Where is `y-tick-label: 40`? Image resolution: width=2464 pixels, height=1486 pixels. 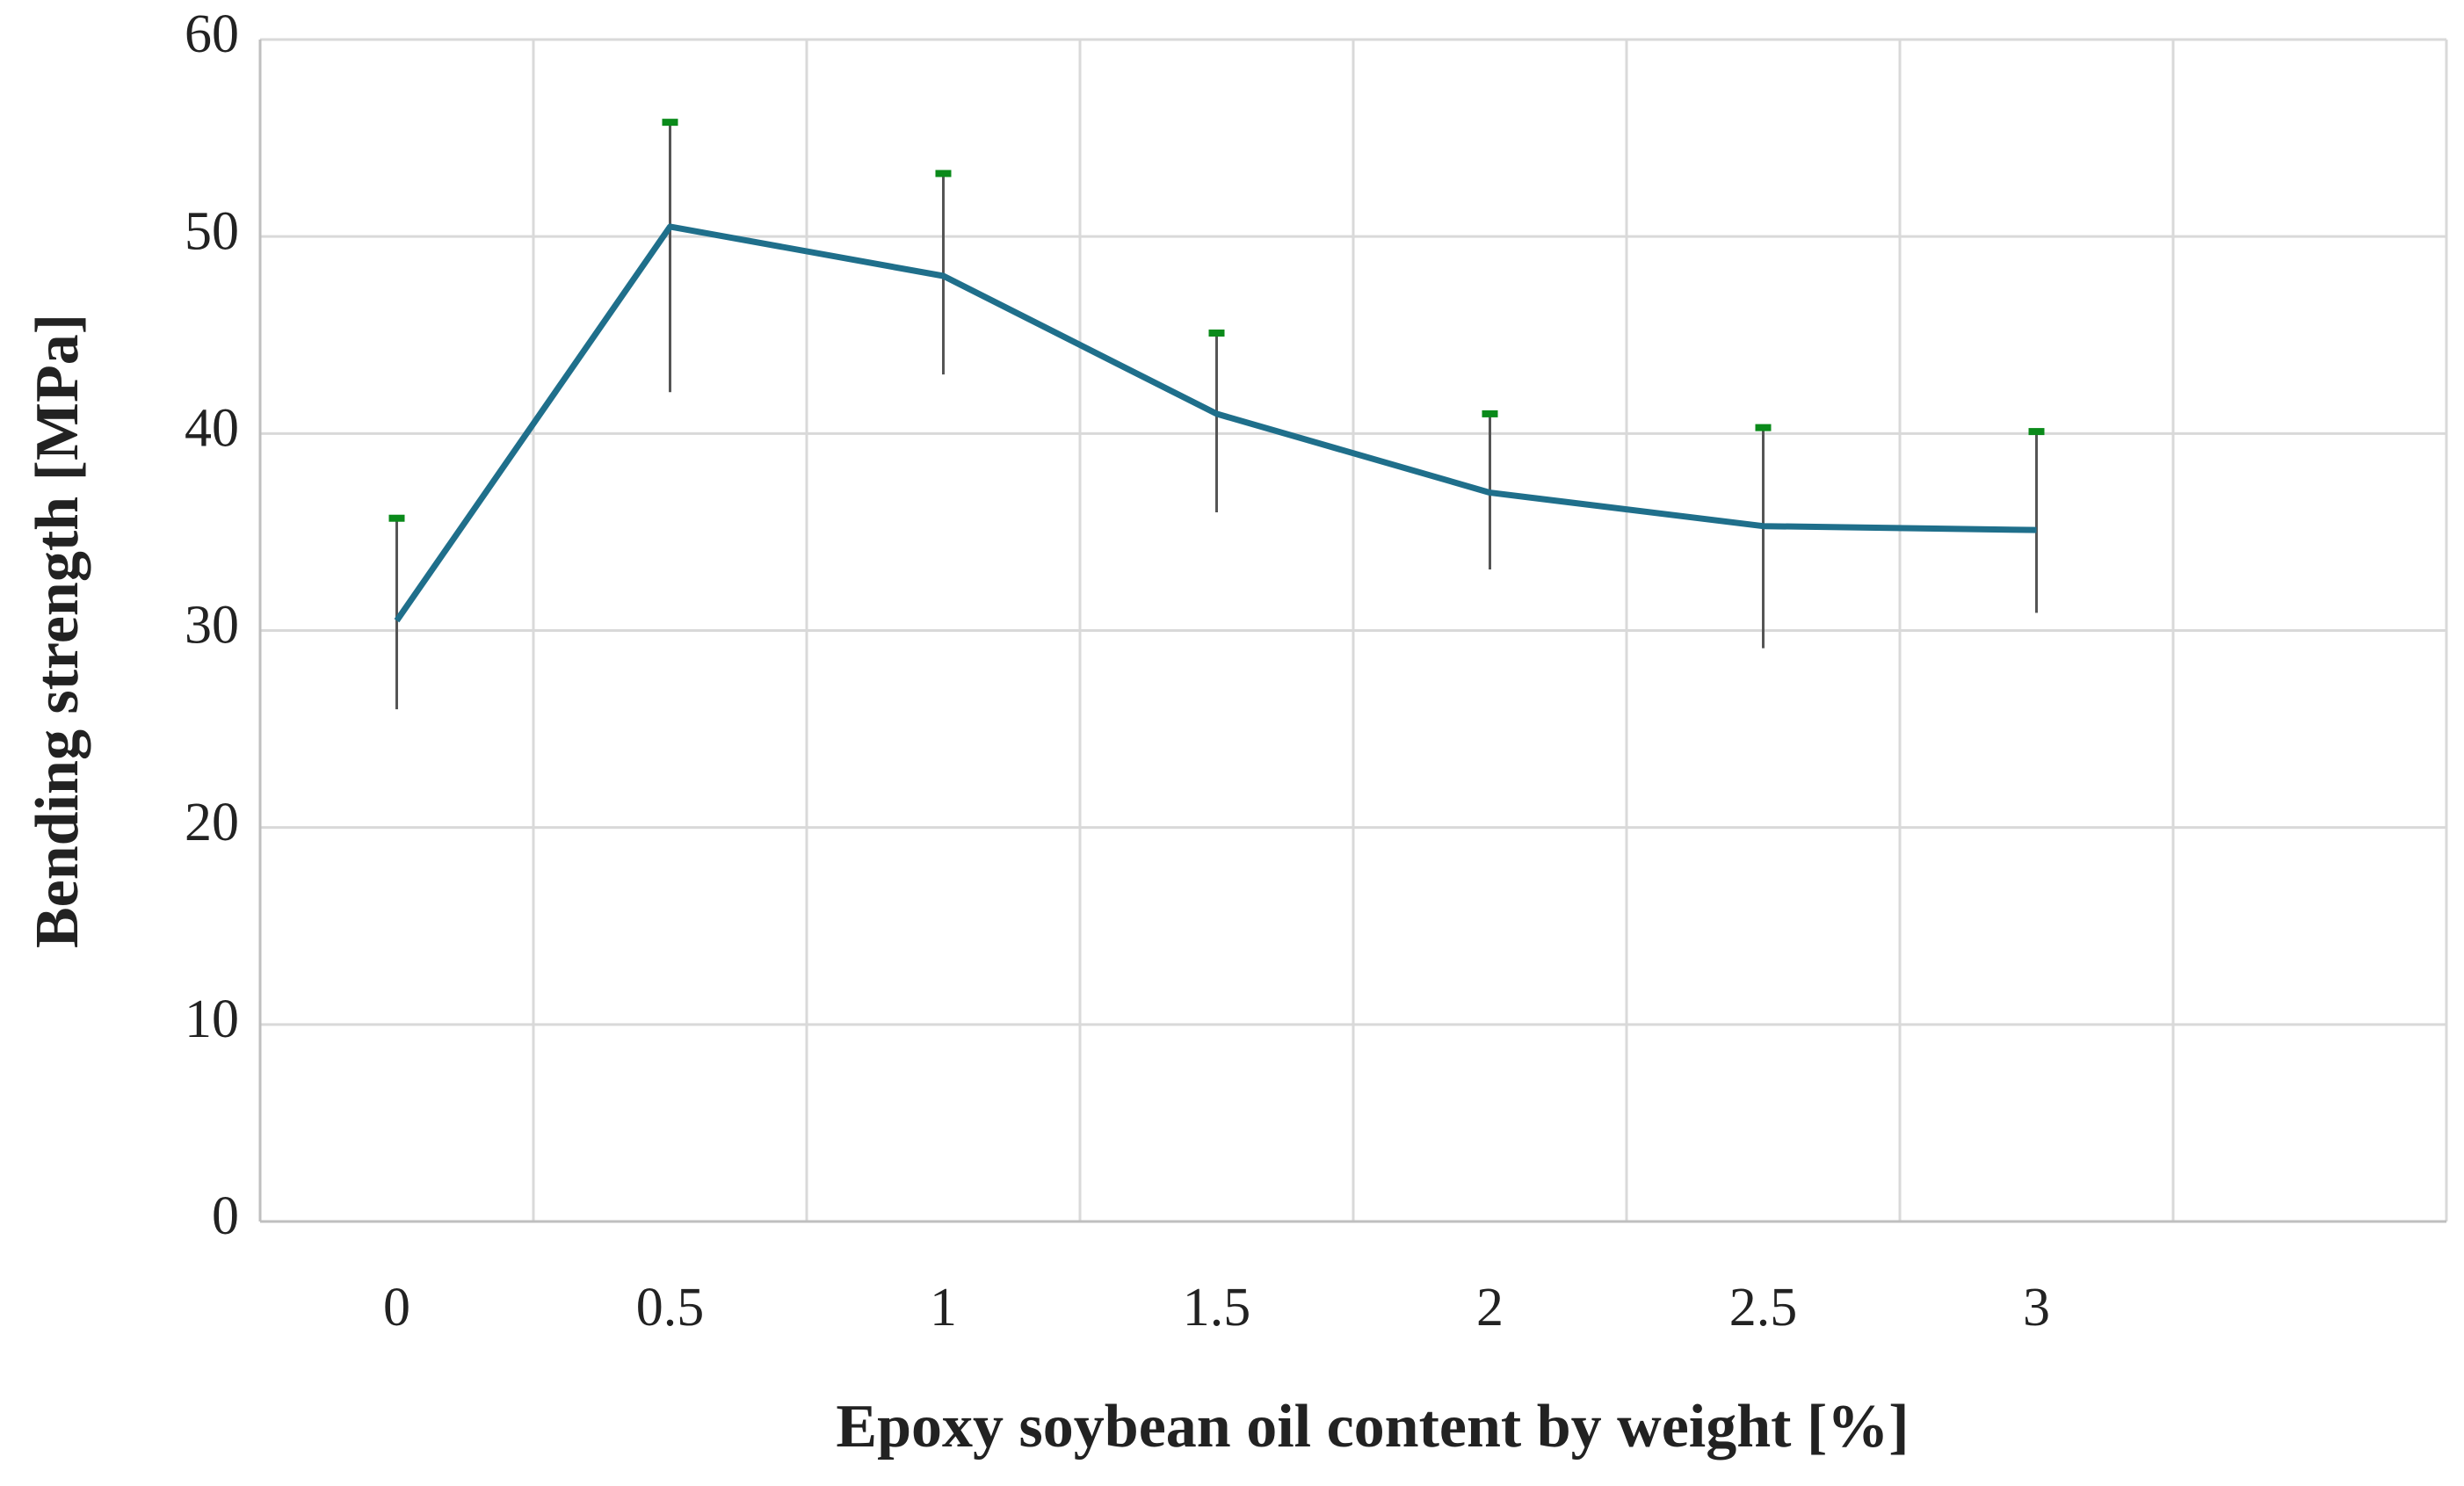 y-tick-label: 40 is located at coordinates (212, 429).